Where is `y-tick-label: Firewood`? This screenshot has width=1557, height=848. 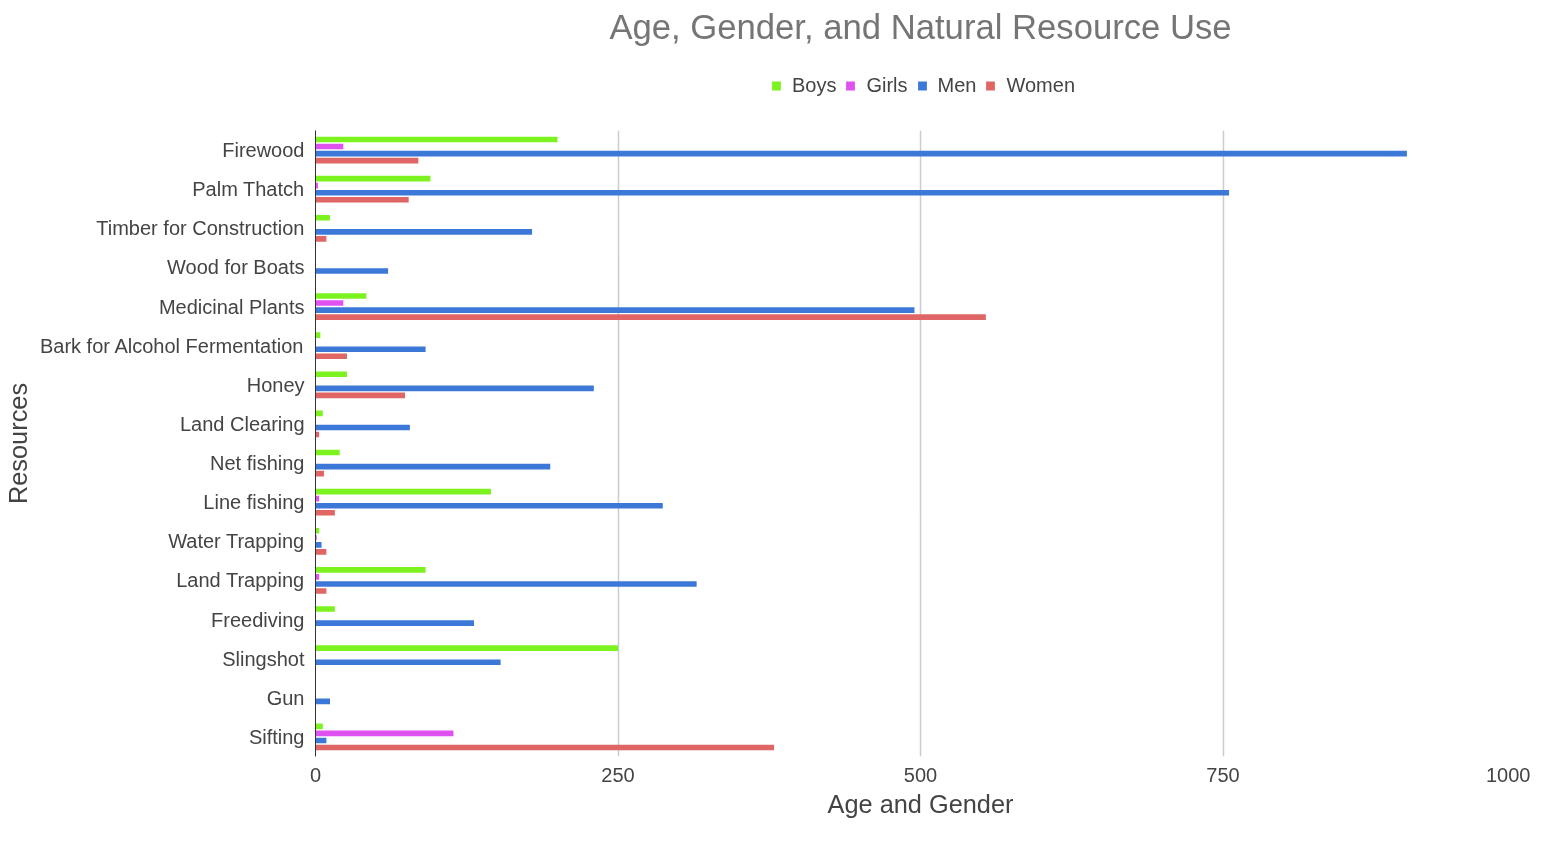
y-tick-label: Firewood is located at coordinates (263, 150).